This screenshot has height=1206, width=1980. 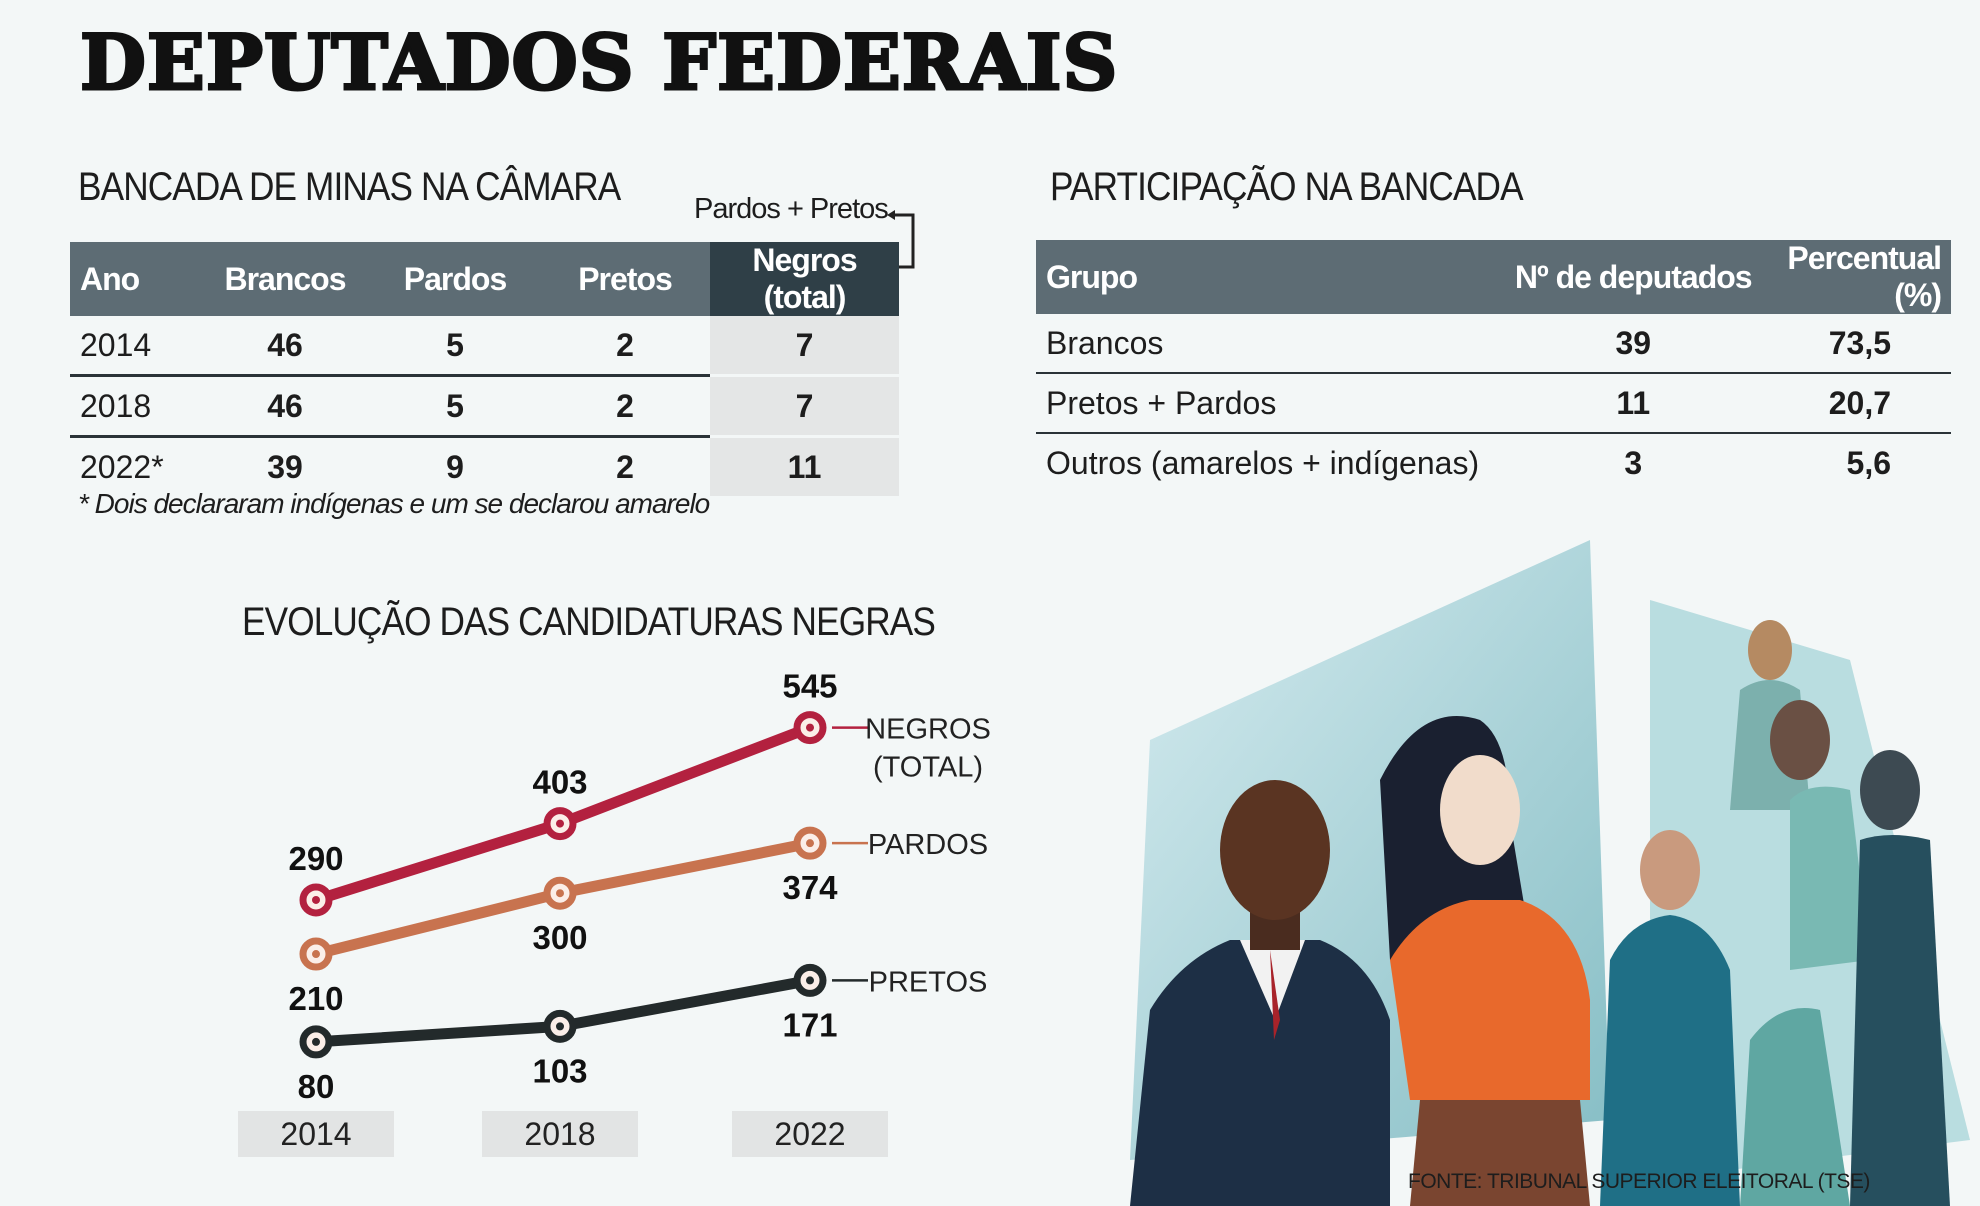 What do you see at coordinates (349, 187) in the screenshot?
I see `bancada-heading: BANCADA DE MINAS NA CÂMARA` at bounding box center [349, 187].